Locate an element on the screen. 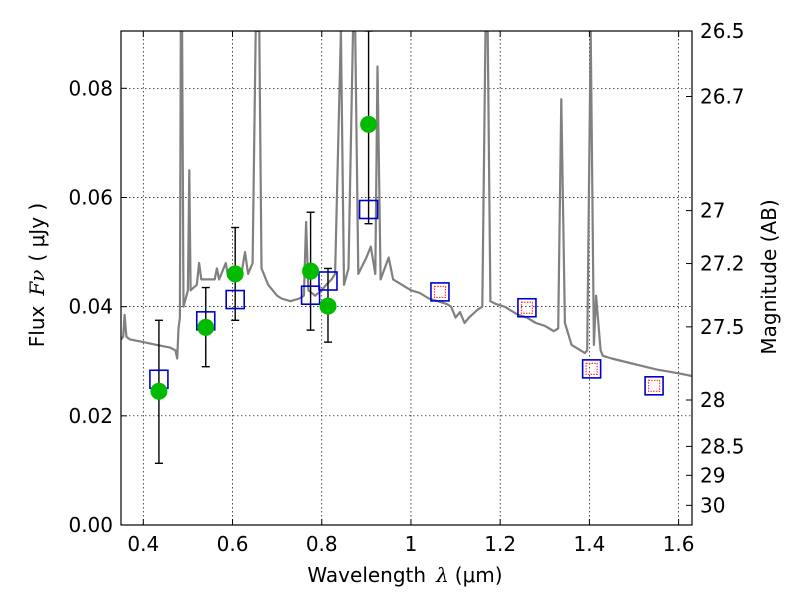 The height and width of the screenshot is (600, 800). magnitude-tick-label: 29 is located at coordinates (712, 475).